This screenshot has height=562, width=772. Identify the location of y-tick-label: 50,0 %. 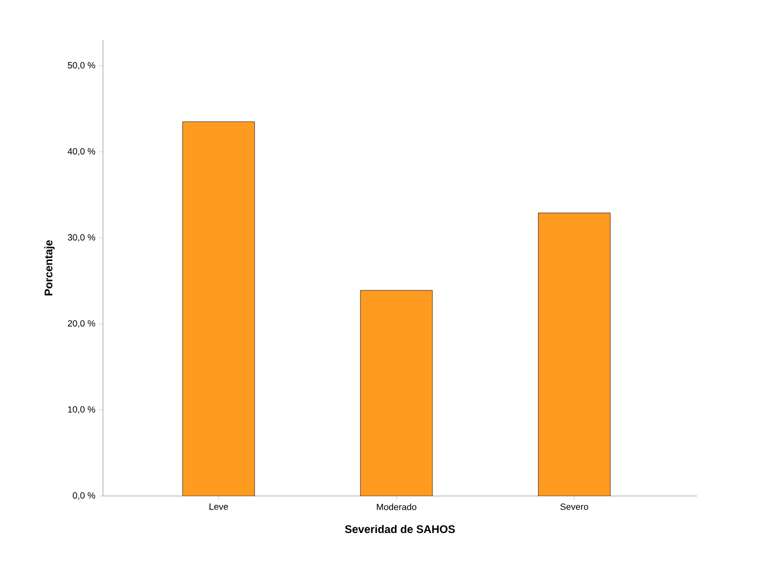
(82, 66).